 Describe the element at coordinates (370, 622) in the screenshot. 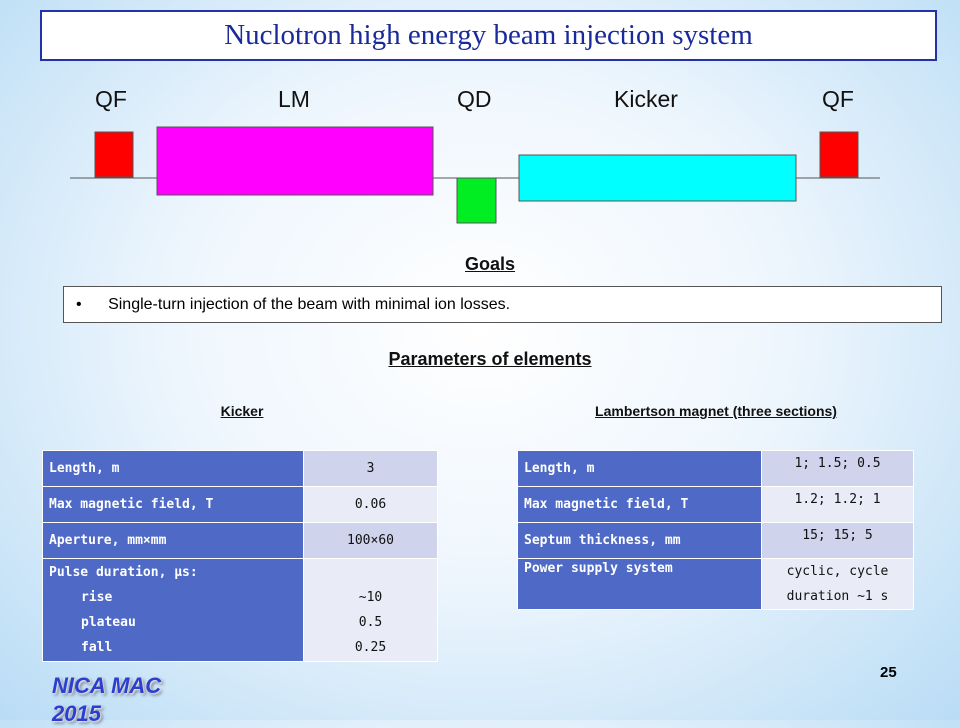

I see `sub-value: 0.5` at that location.